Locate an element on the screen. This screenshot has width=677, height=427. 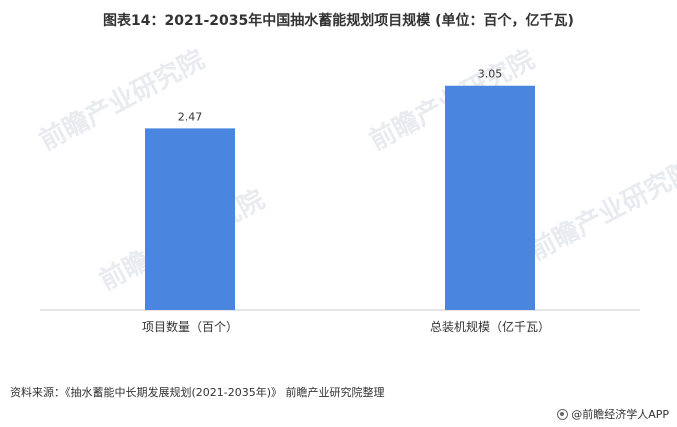
data-label: 3.05 is located at coordinates (490, 74).